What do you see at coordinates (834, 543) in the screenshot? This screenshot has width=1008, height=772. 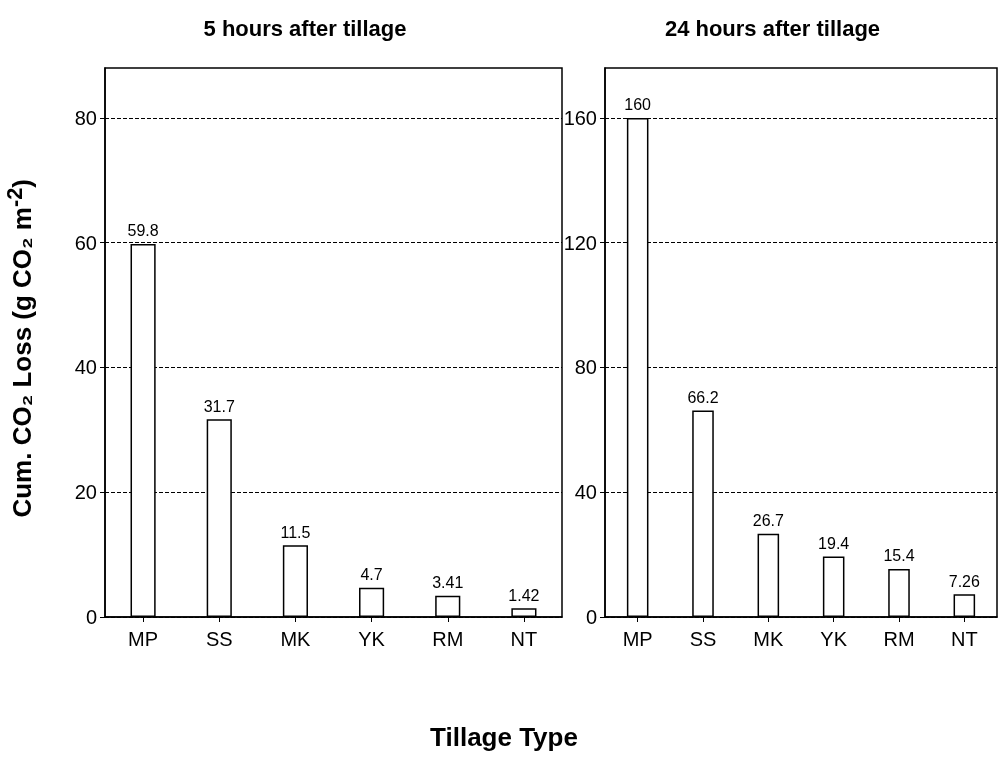 I see `data-label: 19.4` at bounding box center [834, 543].